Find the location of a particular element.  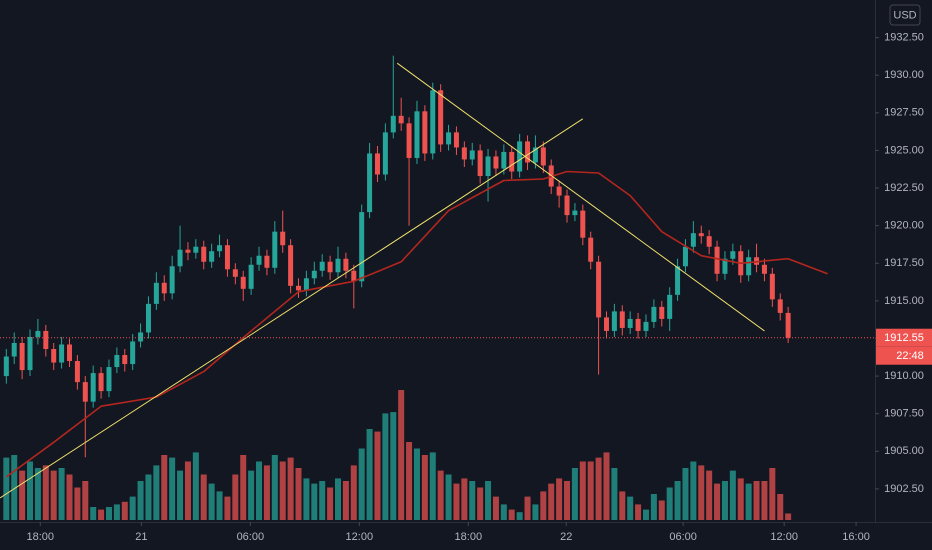

currency-box is located at coordinates (905, 15).